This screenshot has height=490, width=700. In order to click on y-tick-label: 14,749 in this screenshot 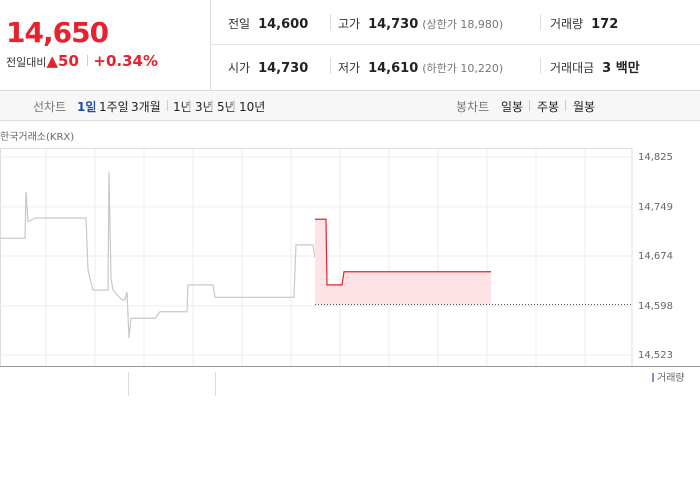, I will do `click(655, 207)`.